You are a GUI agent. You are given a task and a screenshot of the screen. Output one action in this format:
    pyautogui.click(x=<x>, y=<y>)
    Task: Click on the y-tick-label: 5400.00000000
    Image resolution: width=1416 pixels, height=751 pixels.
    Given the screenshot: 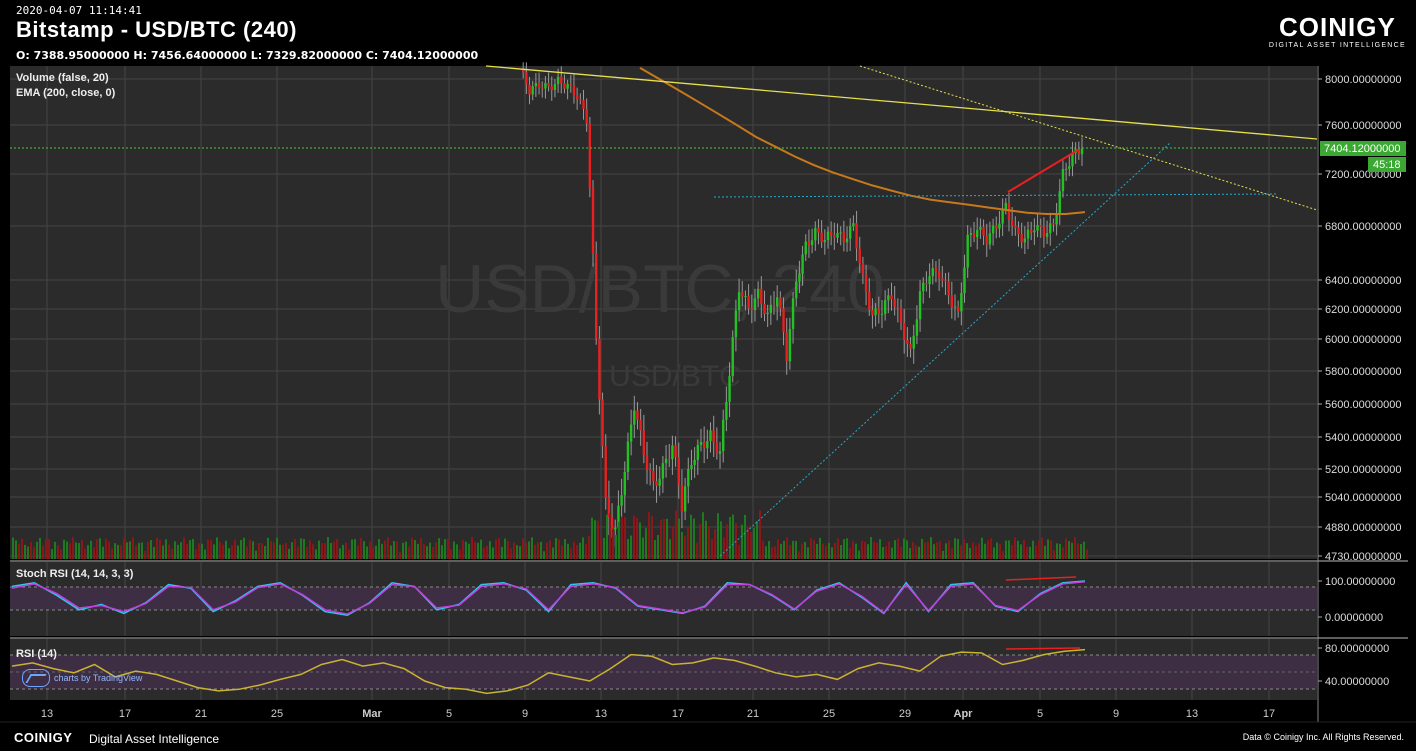 What is the action you would take?
    pyautogui.click(x=1363, y=438)
    